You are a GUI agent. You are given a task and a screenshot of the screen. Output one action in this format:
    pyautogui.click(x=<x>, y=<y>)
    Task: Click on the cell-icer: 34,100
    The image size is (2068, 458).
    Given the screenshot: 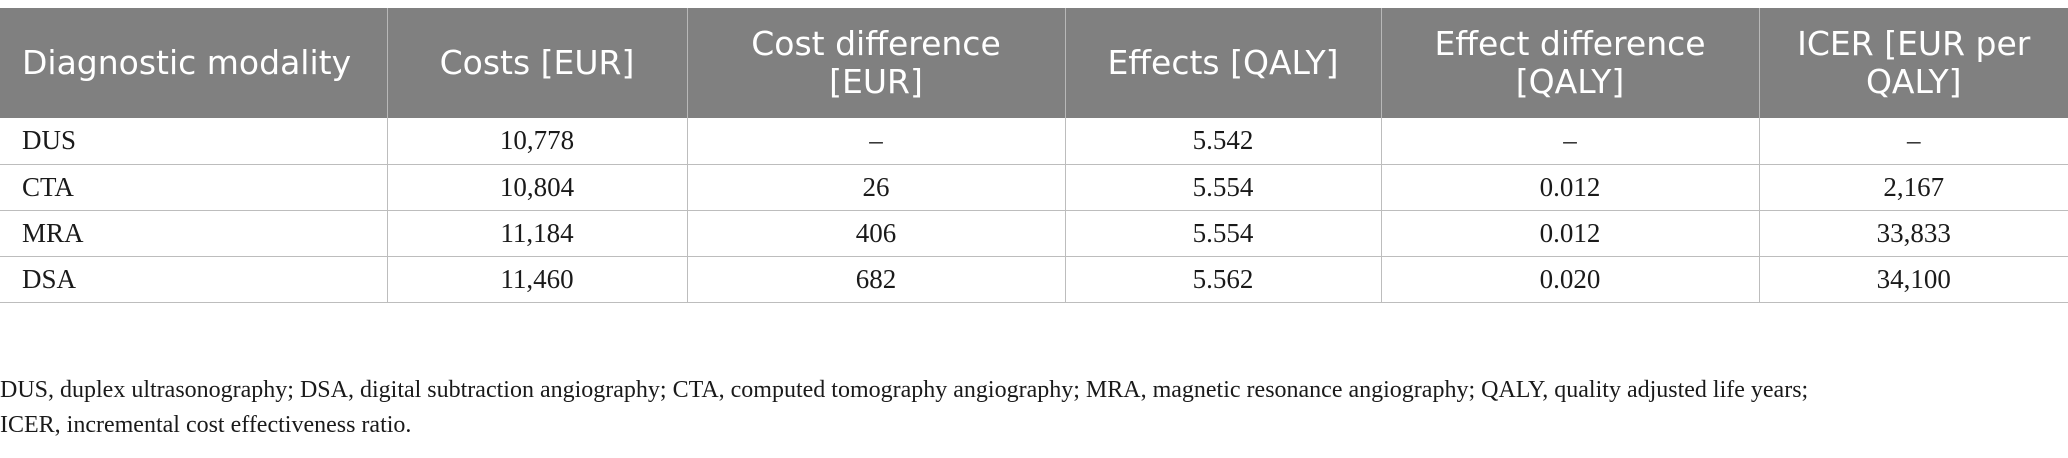 What is the action you would take?
    pyautogui.click(x=1913, y=279)
    